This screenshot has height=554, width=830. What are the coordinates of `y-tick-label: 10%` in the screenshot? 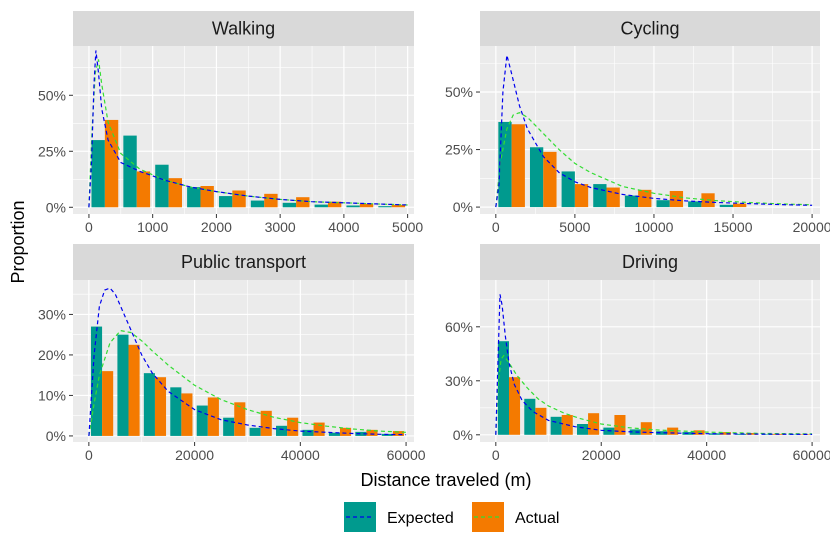 It's located at (52, 395).